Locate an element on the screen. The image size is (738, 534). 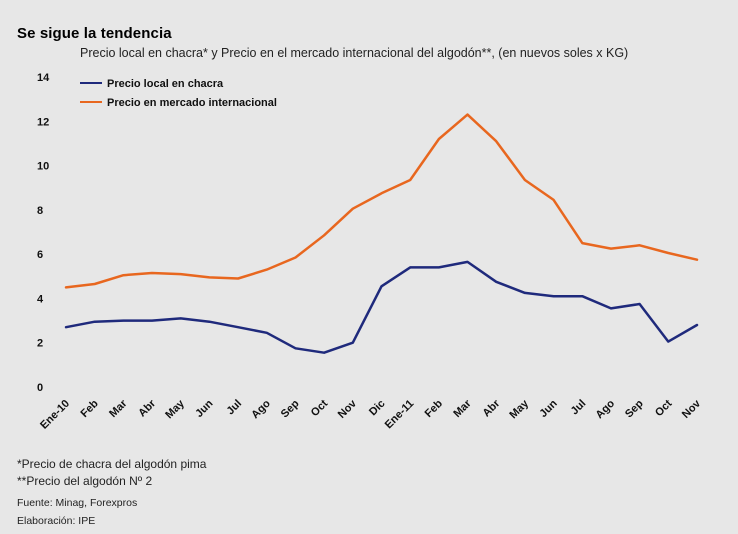
y-tick-label: 6 is located at coordinates (40, 255).